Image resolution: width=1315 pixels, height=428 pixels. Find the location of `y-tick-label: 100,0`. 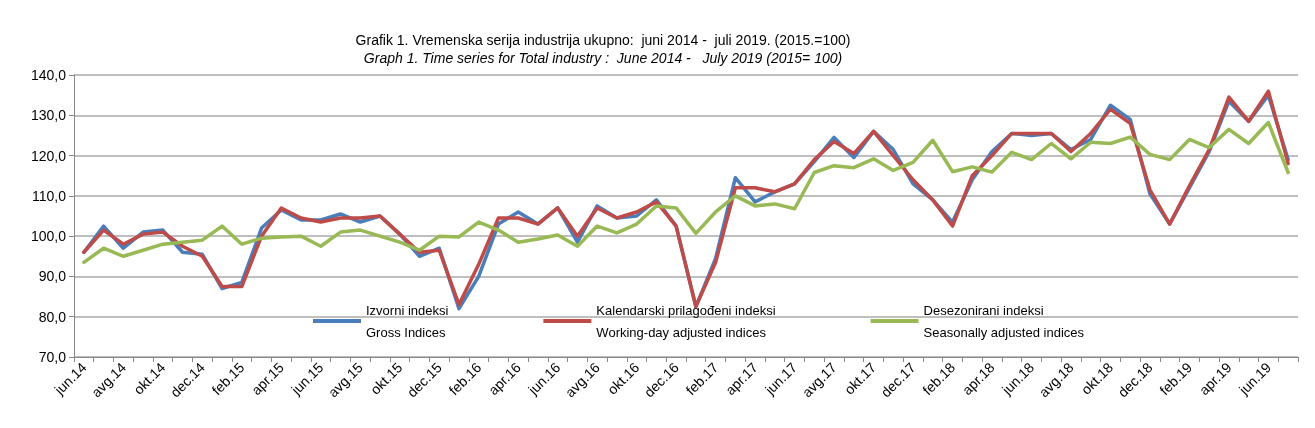

y-tick-label: 100,0 is located at coordinates (48, 236).